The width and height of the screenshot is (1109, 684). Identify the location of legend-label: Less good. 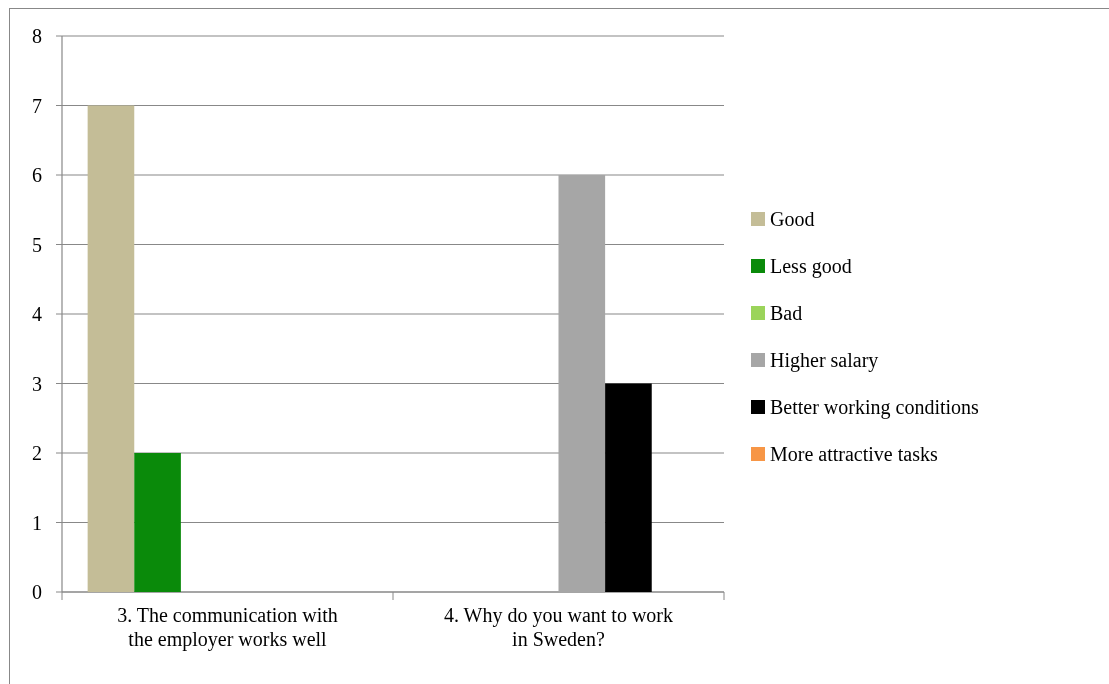
(811, 266).